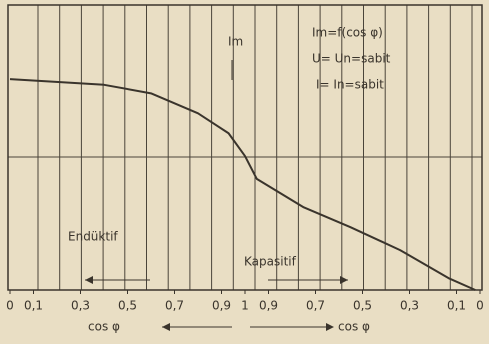 Image resolution: width=489 pixels, height=344 pixels. What do you see at coordinates (270, 262) in the screenshot?
I see `region-label: Kapasitif` at bounding box center [270, 262].